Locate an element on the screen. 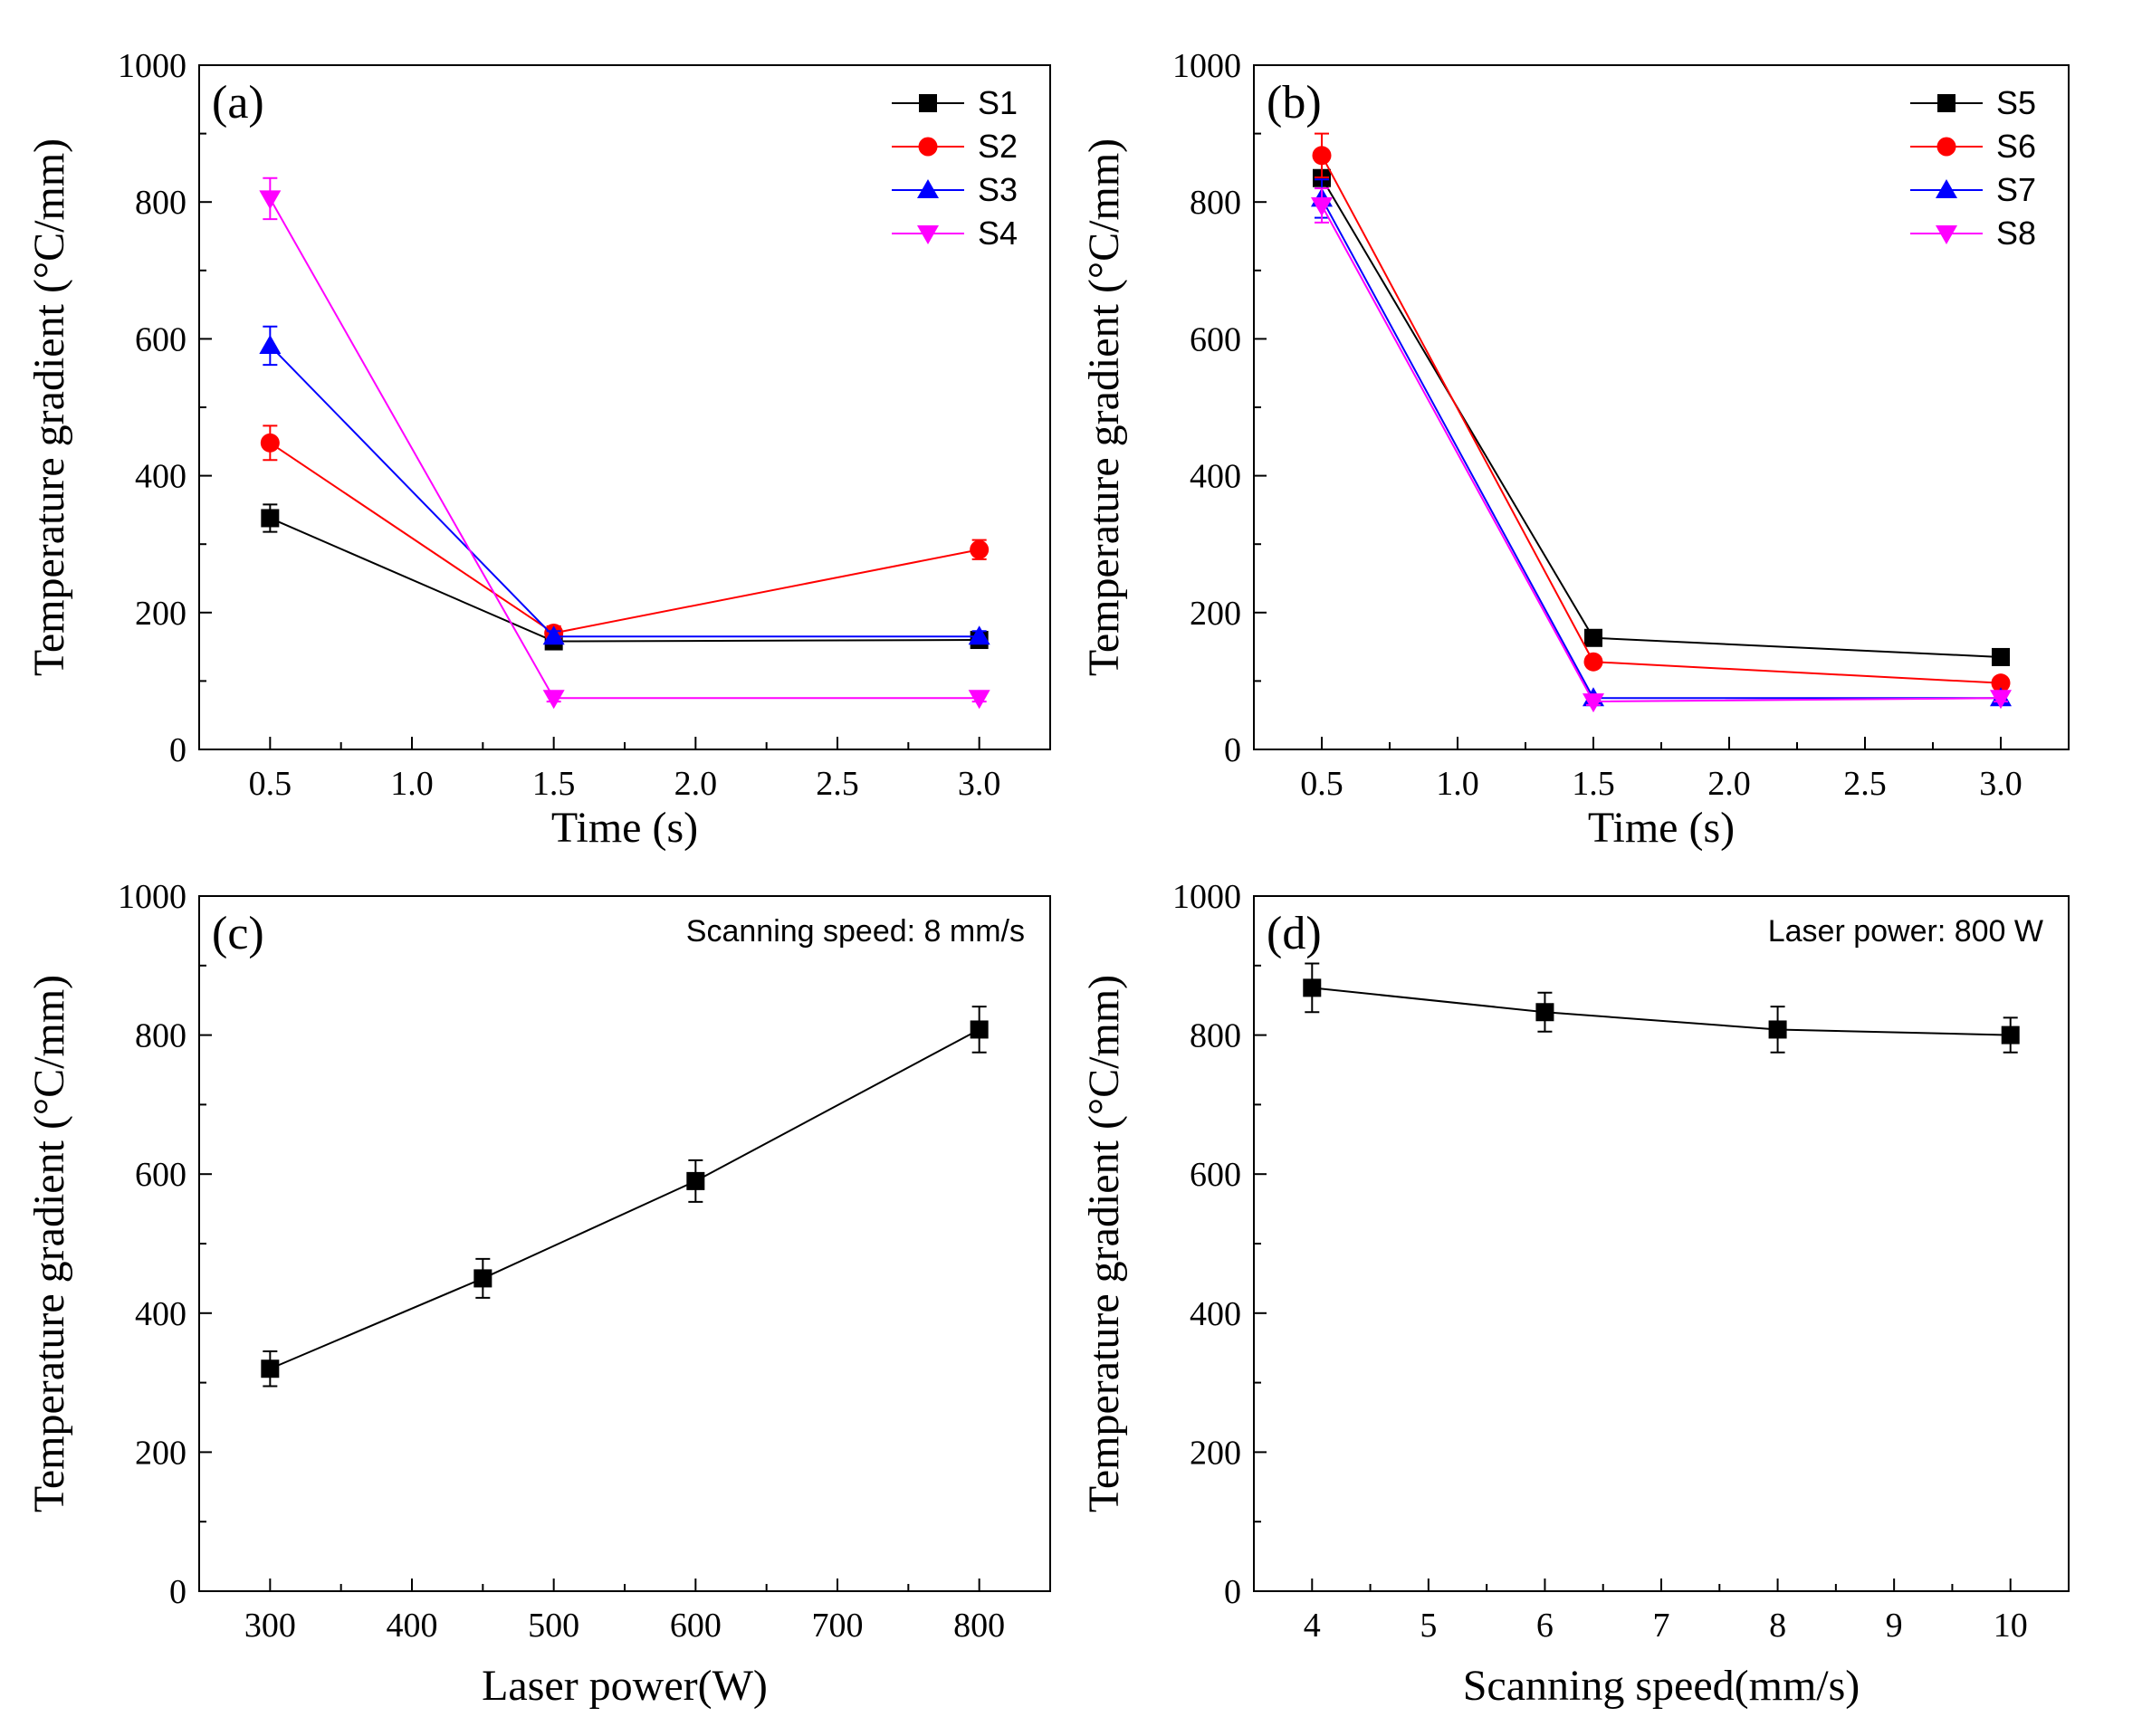  legend-label: S2 is located at coordinates (998, 146).